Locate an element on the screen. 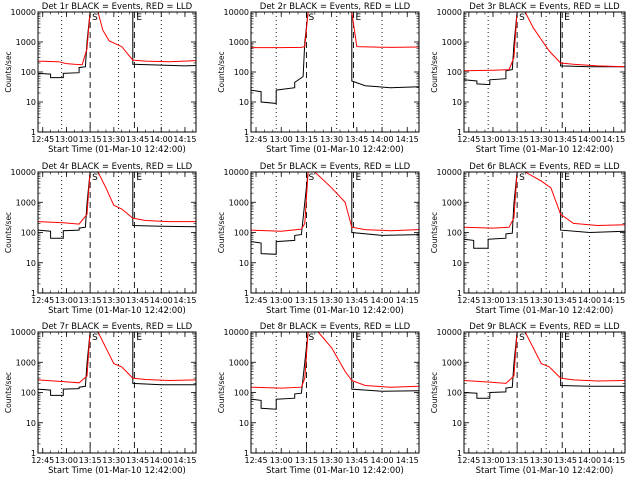 This screenshot has height=480, width=640. panel-title: Det 1r BLACK = Events, RED = LLD is located at coordinates (117, 7).